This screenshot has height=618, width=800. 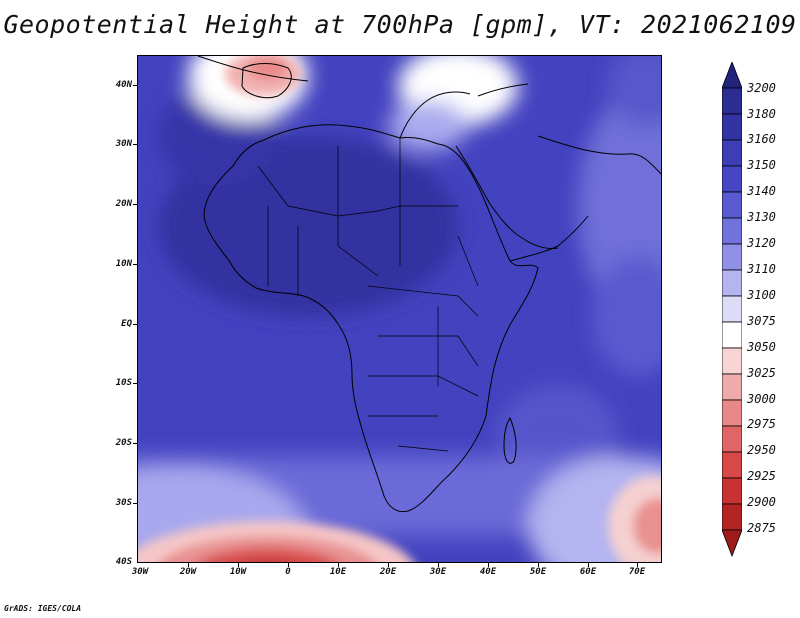 I want to click on y-tick-label: 40N, so click(x=123, y=85).